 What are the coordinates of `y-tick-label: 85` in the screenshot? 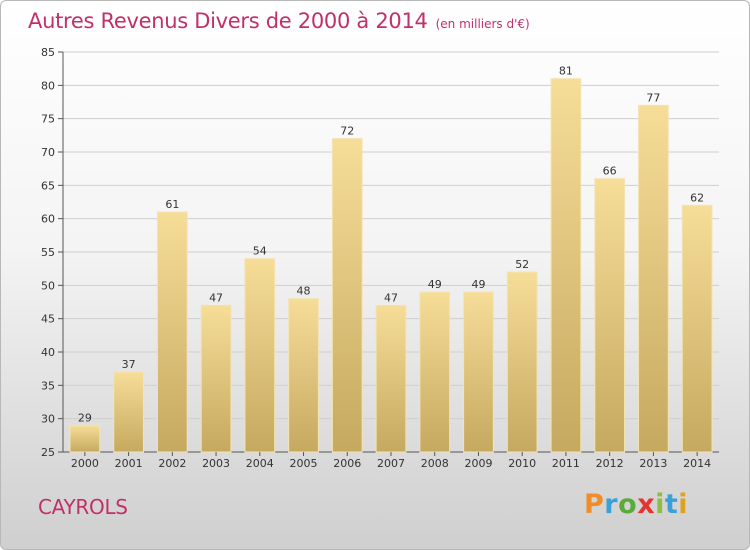 It's located at (48, 52).